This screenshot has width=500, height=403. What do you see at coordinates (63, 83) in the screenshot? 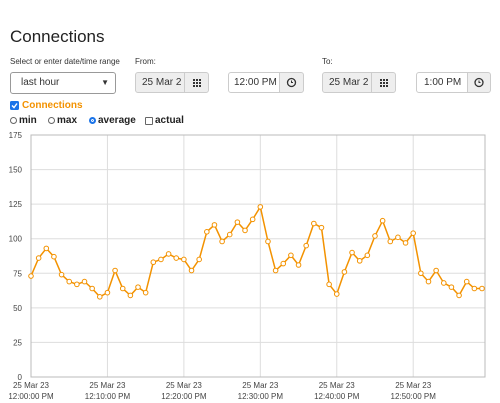
I see `range-select: last hour ▼` at bounding box center [63, 83].